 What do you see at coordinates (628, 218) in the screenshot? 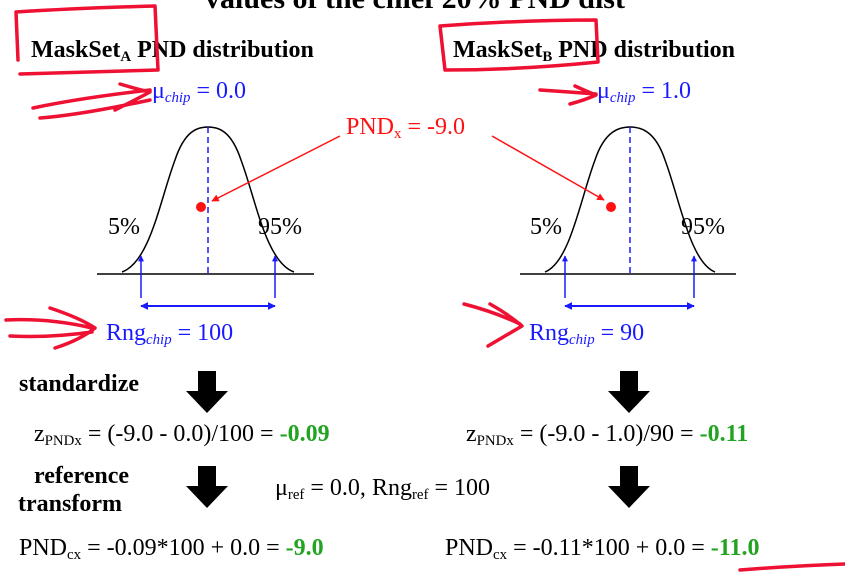
I see `right-bell-curve-group` at bounding box center [628, 218].